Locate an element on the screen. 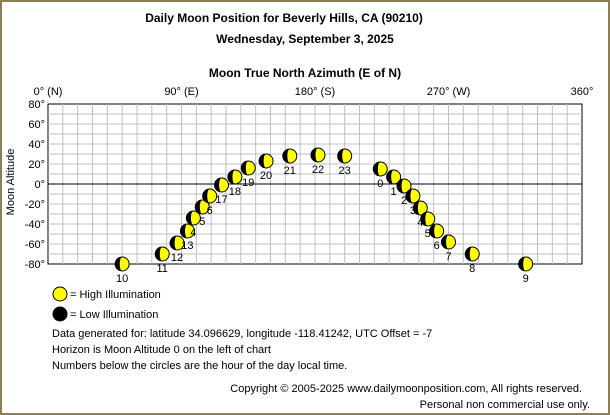 Image resolution: width=610 pixels, height=415 pixels. y-tick-label: 80° is located at coordinates (36, 105).